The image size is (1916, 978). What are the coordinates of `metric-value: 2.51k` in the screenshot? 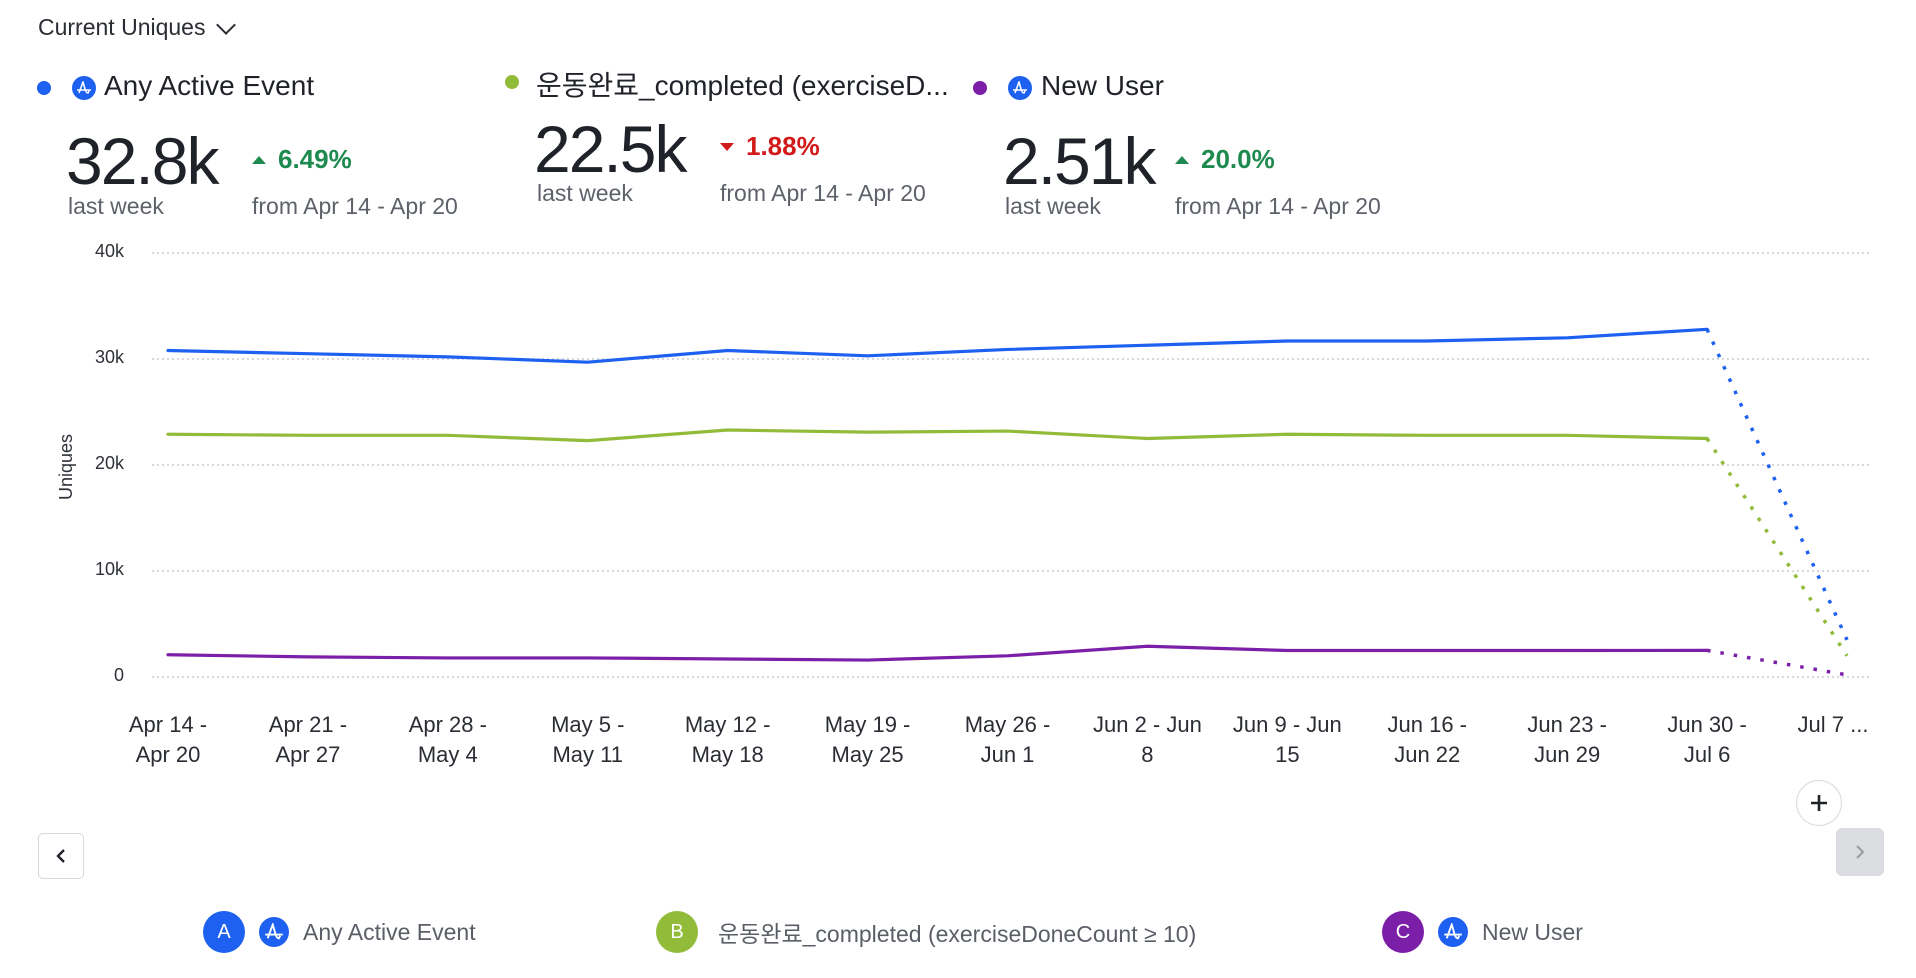 It's located at (1079, 161).